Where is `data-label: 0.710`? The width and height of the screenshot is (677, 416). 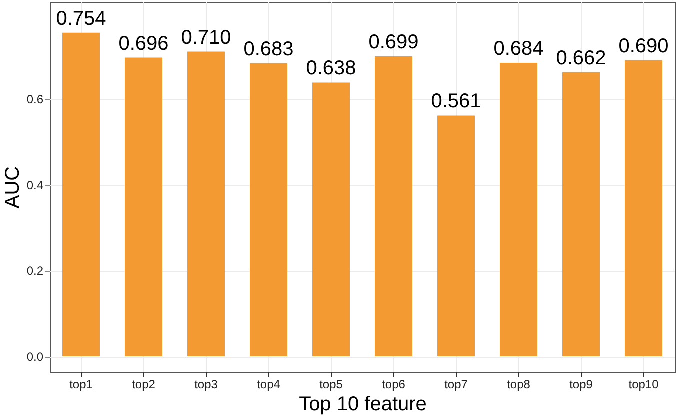 data-label: 0.710 is located at coordinates (206, 37).